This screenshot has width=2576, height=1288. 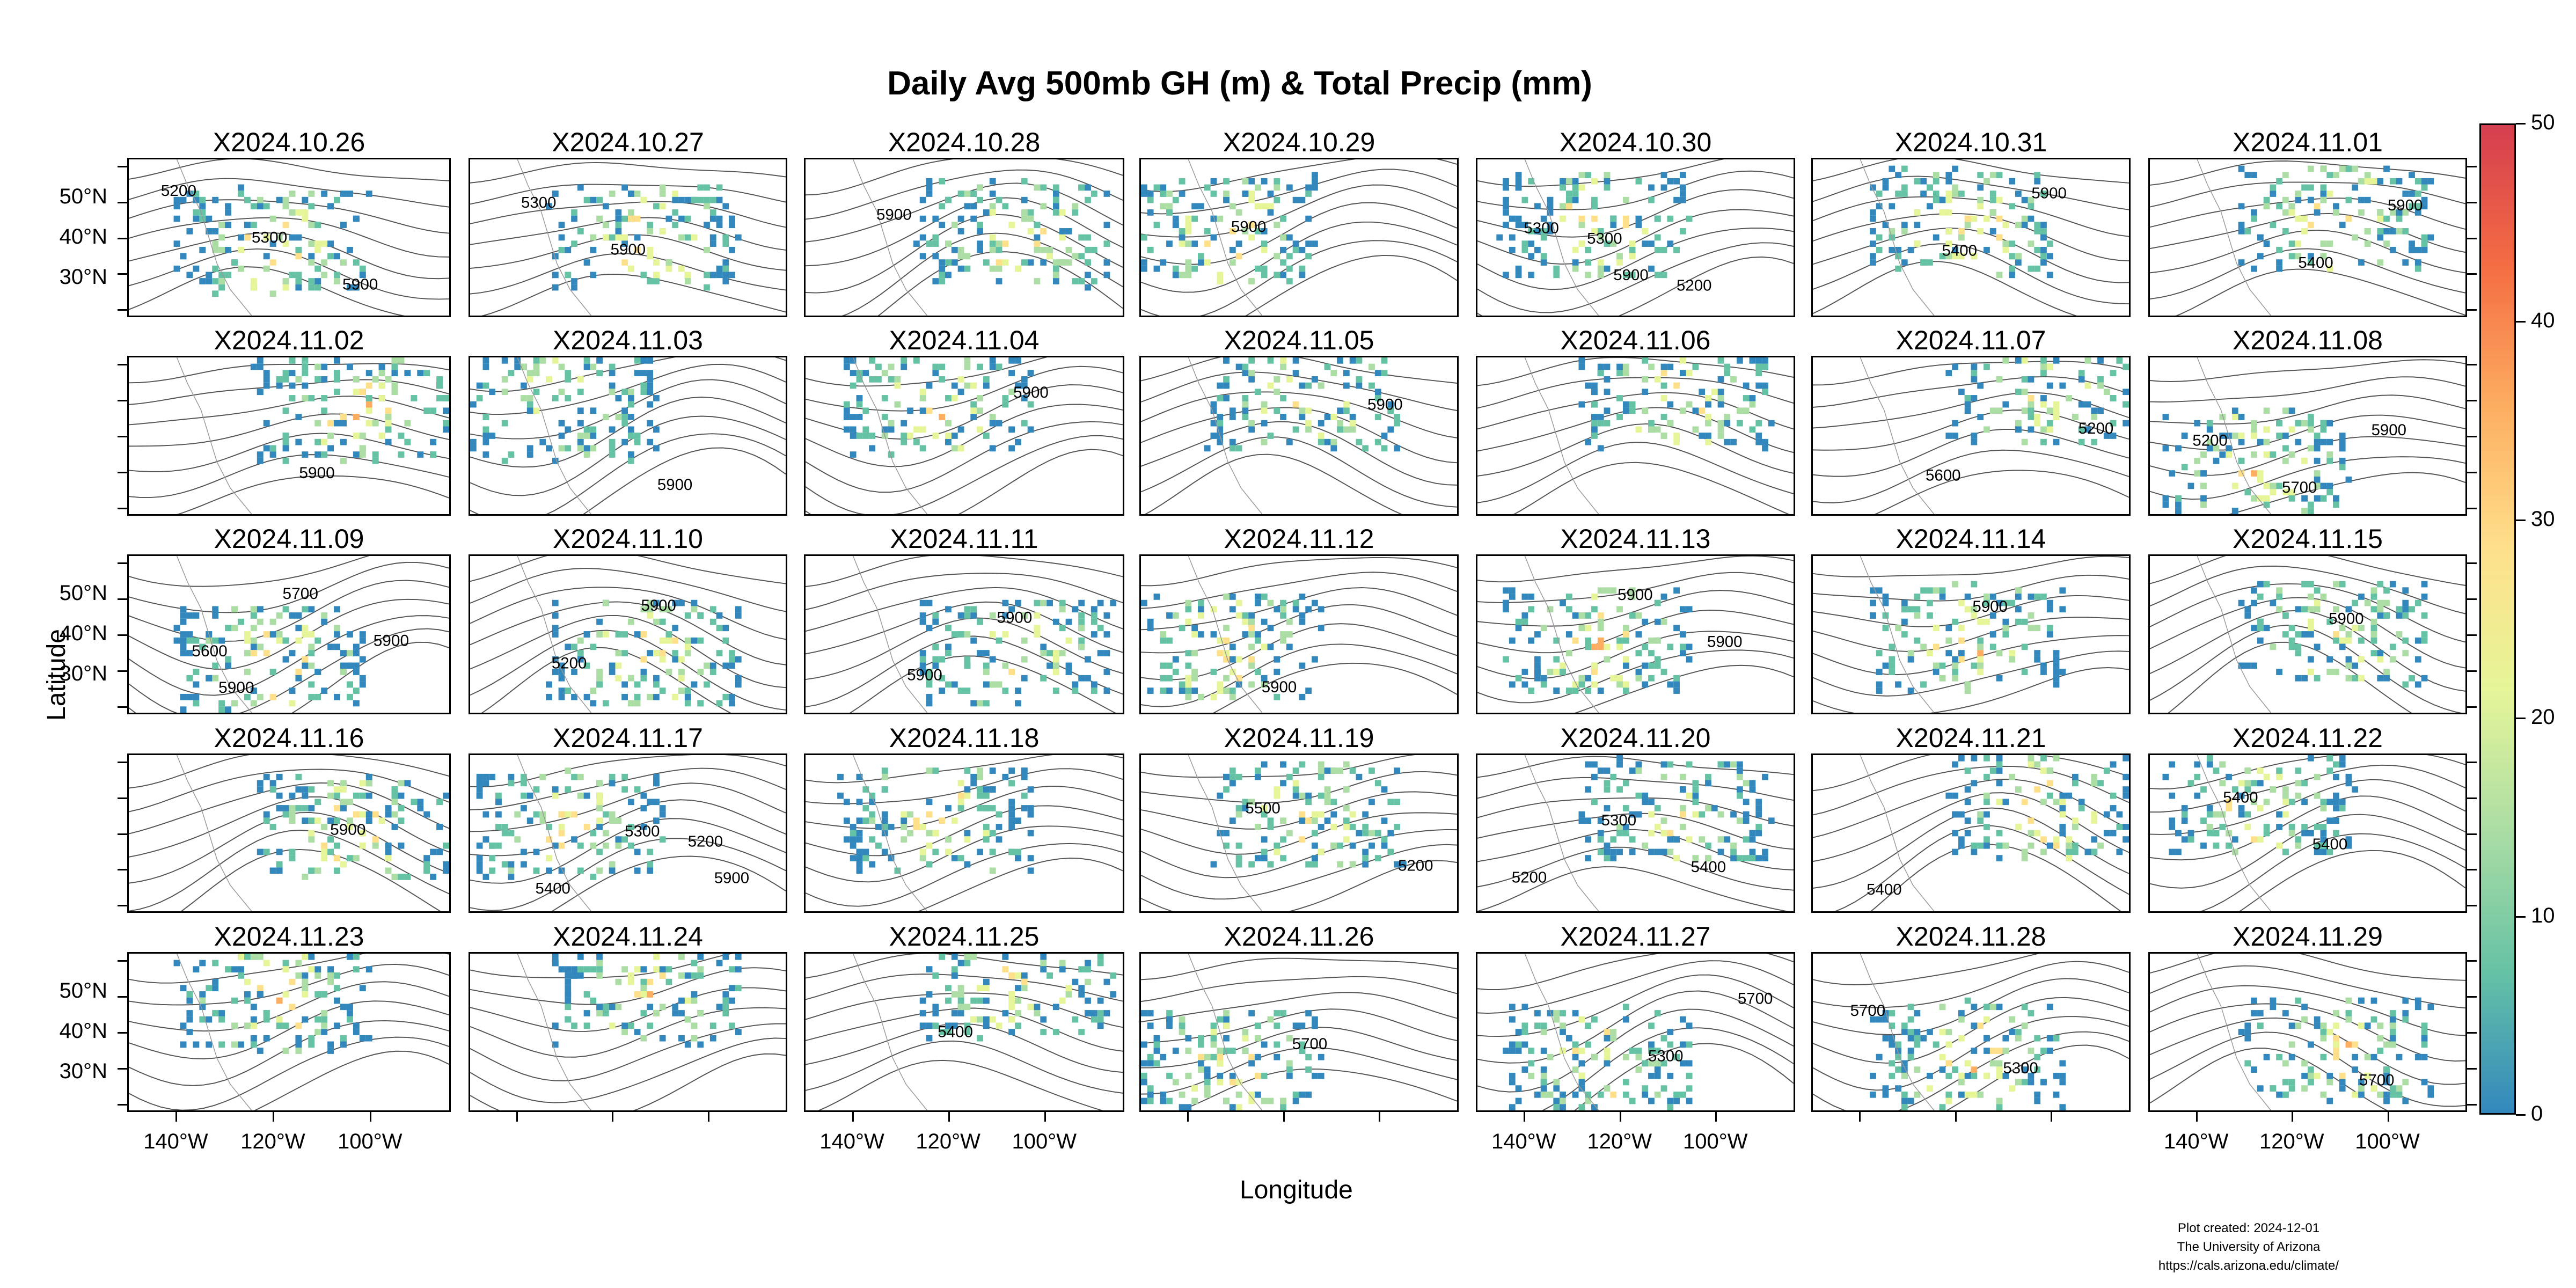 I want to click on contour-label: 5900, so click(x=1989, y=607).